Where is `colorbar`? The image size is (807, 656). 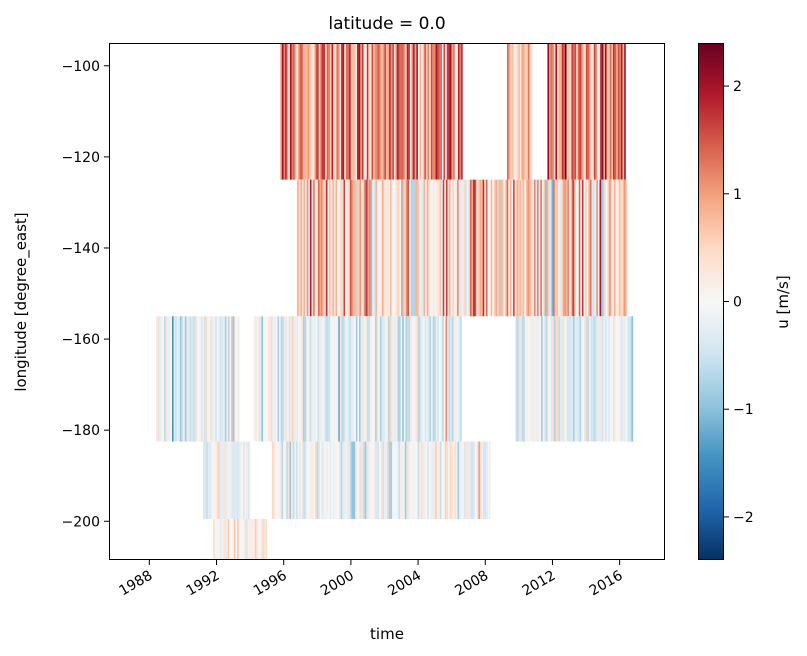
colorbar is located at coordinates (711, 301).